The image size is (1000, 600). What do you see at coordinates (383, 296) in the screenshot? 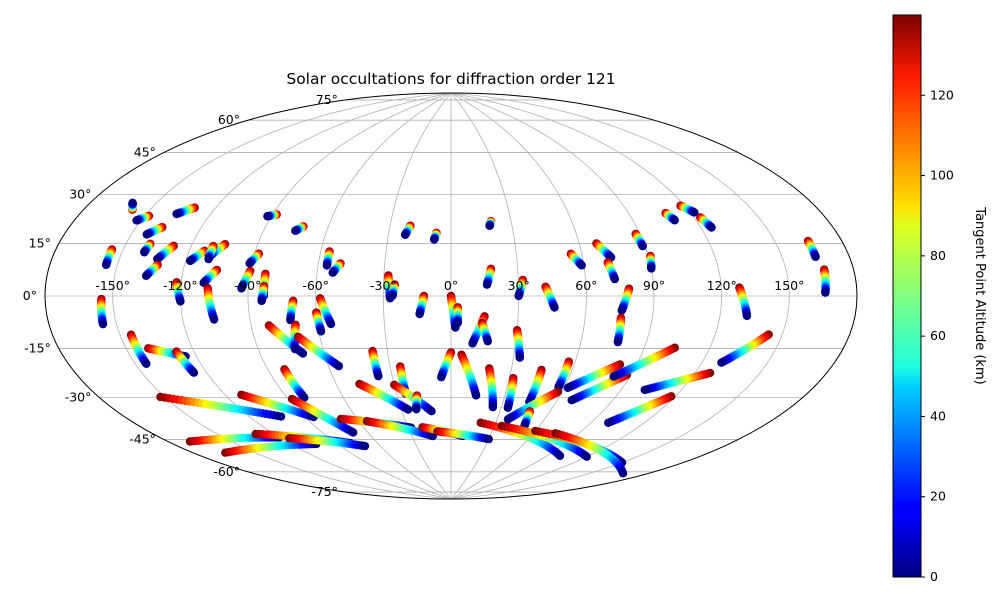
I see `longitude-gridline` at bounding box center [383, 296].